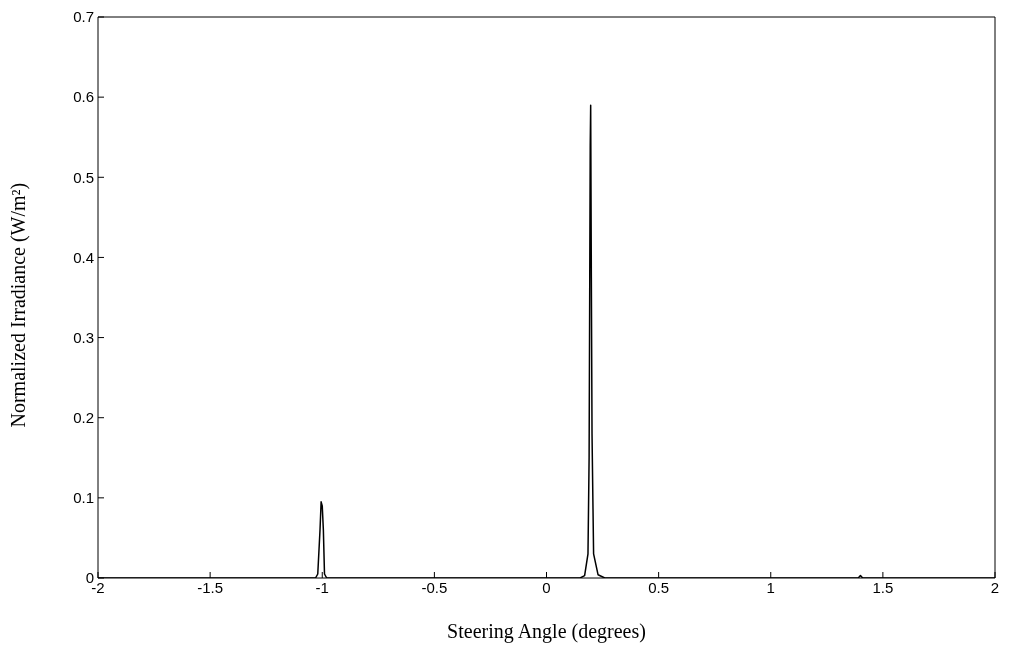 Image resolution: width=1013 pixels, height=663 pixels. What do you see at coordinates (83, 257) in the screenshot?
I see `y-tick-label: 0.4` at bounding box center [83, 257].